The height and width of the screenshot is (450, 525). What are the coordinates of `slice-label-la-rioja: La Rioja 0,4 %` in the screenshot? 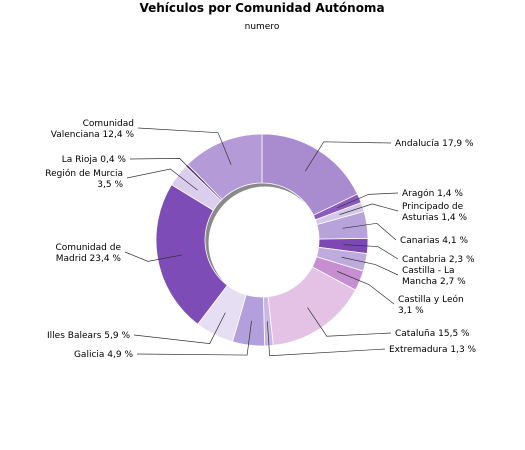 It's located at (94, 160).